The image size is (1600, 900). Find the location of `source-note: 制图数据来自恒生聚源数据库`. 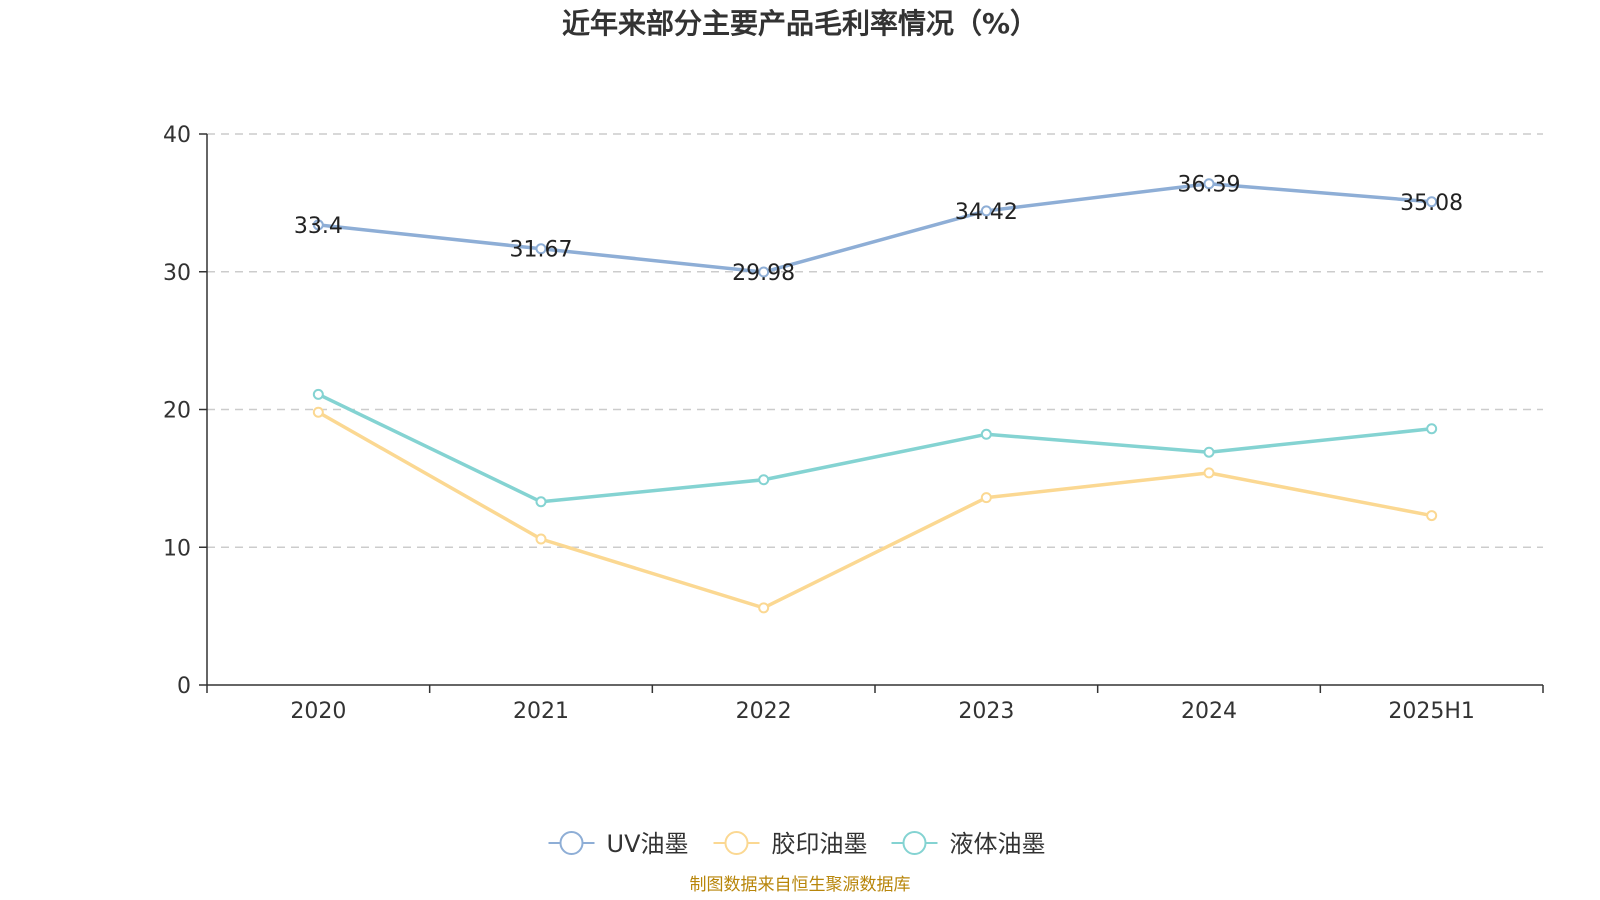

source-note: 制图数据来自恒生聚源数据库 is located at coordinates (800, 885).